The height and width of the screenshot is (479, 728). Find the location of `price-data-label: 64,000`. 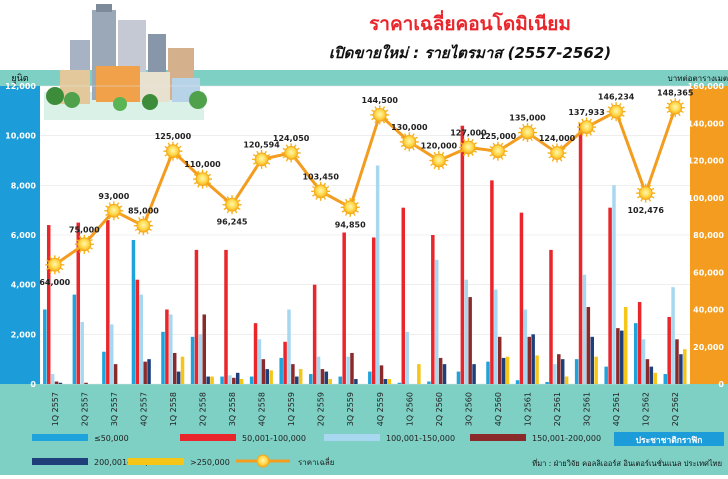

price-data-label: 64,000 is located at coordinates (54, 282).